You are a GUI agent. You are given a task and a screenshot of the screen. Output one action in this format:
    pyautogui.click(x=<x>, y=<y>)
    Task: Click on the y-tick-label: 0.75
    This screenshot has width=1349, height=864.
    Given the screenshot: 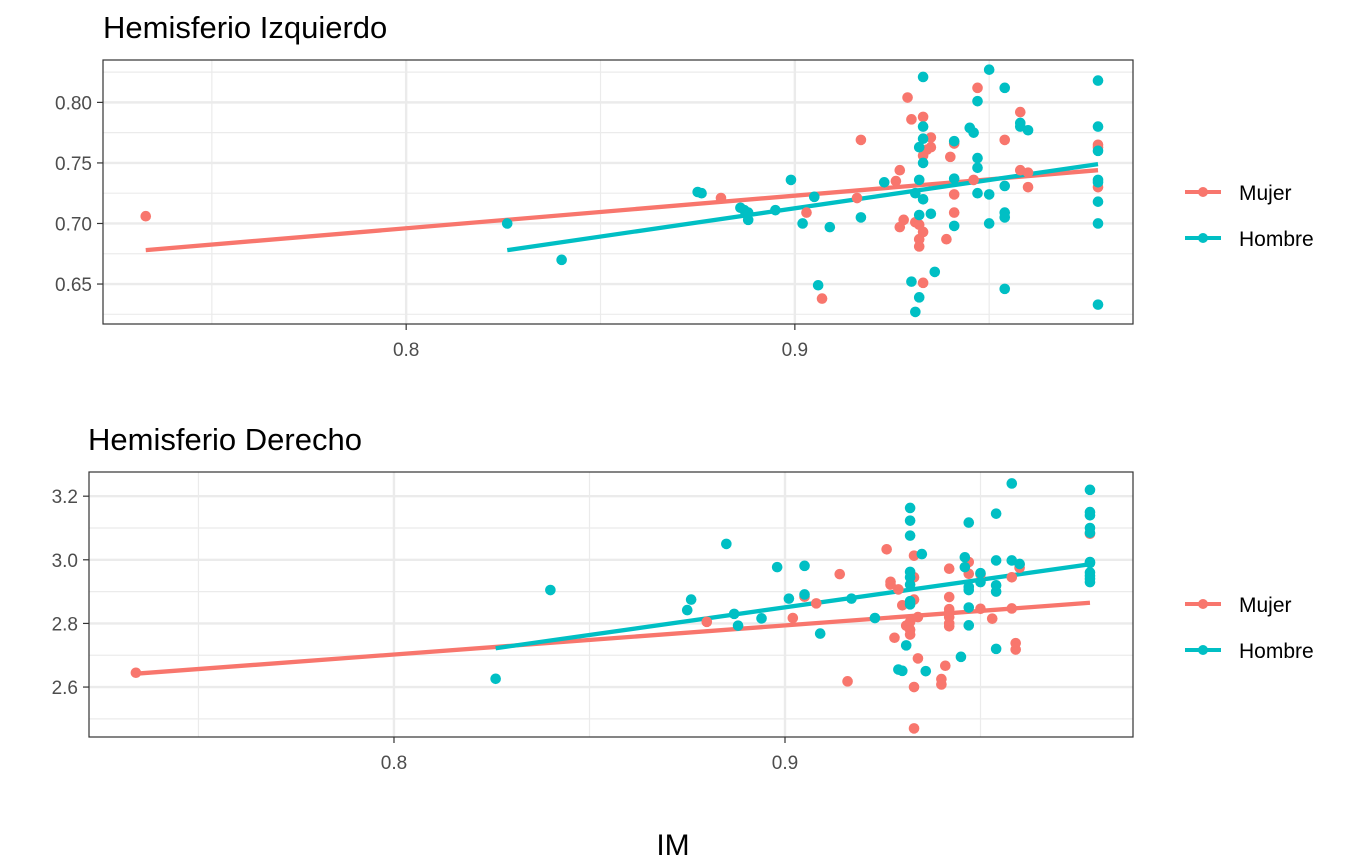 What is the action you would take?
    pyautogui.click(x=73, y=164)
    